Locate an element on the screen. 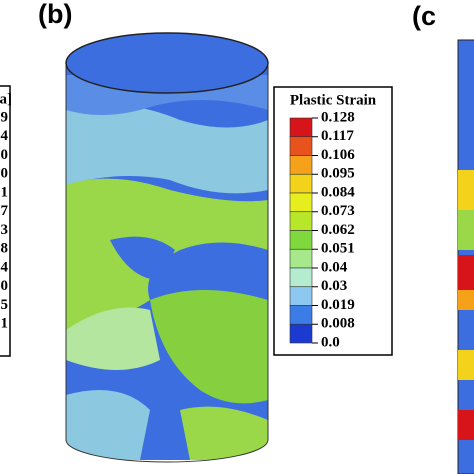 This screenshot has width=474, height=474. legend-label: 0.03 is located at coordinates (334, 286).